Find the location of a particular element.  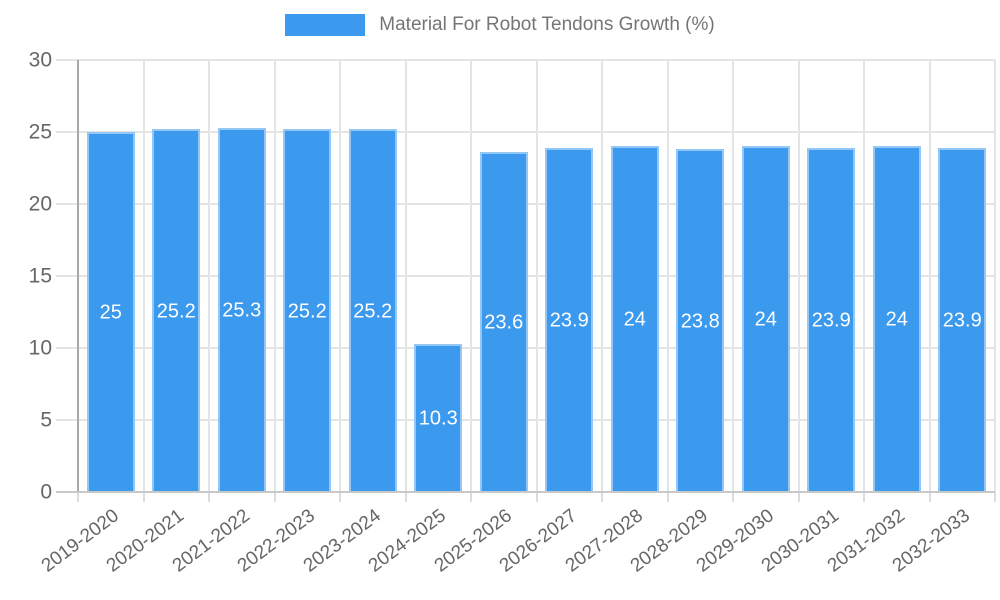

bar-value-label: 25.3 is located at coordinates (242, 310).